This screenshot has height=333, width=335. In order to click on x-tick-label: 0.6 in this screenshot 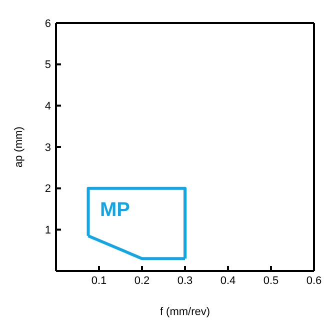, I will do `click(314, 280)`.